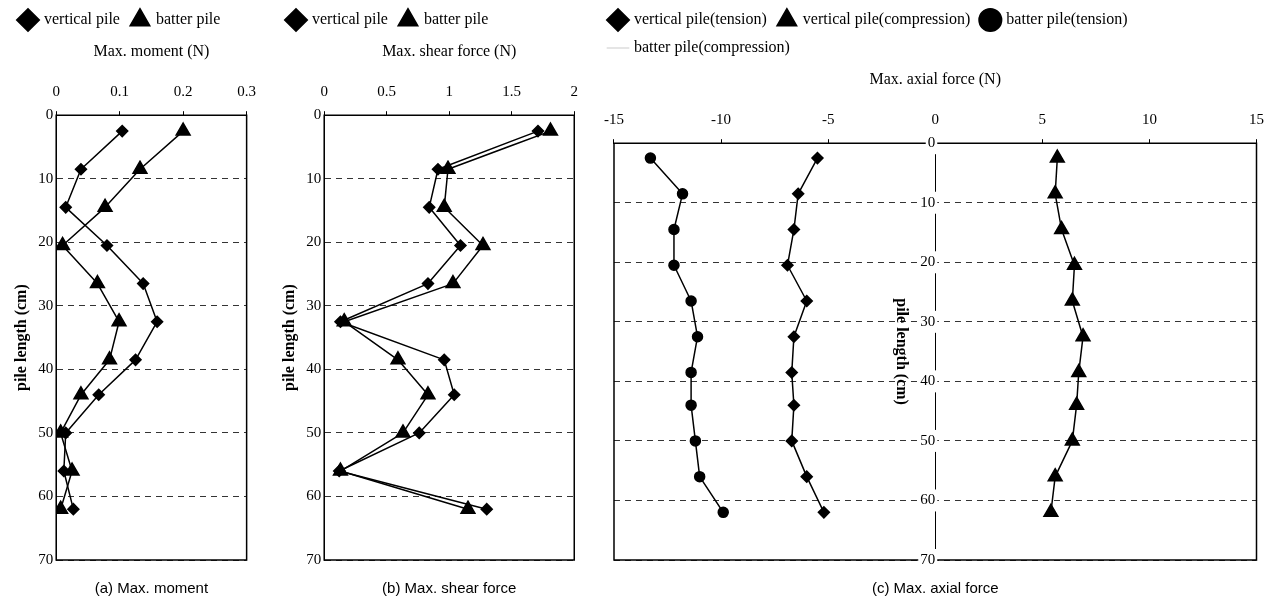 This screenshot has width=1272, height=600. What do you see at coordinates (120, 91) in the screenshot?
I see `x-tick-label: 0.1` at bounding box center [120, 91].